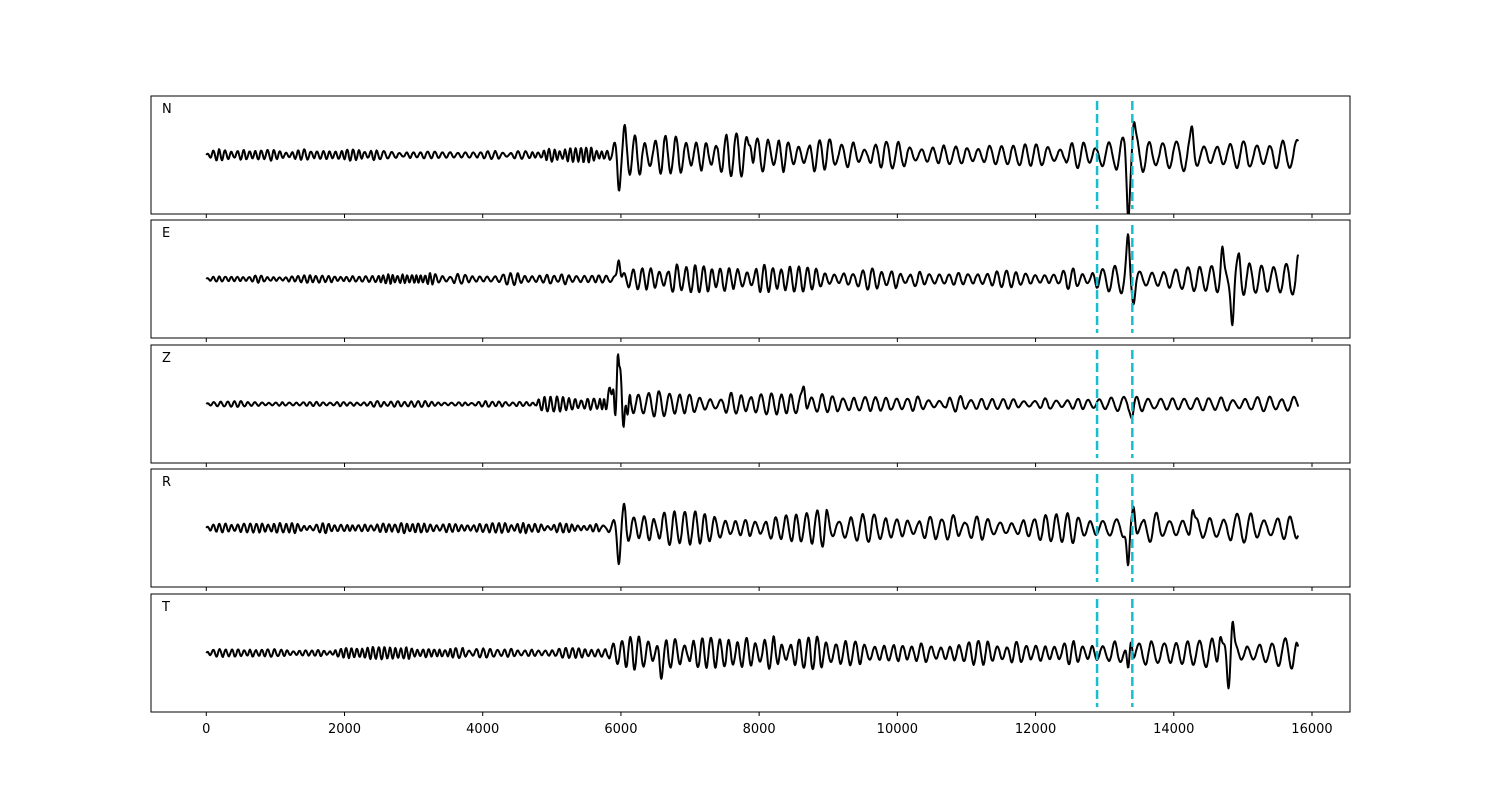 Image resolution: width=1500 pixels, height=800 pixels. I want to click on waveform-trace-z, so click(752, 390).